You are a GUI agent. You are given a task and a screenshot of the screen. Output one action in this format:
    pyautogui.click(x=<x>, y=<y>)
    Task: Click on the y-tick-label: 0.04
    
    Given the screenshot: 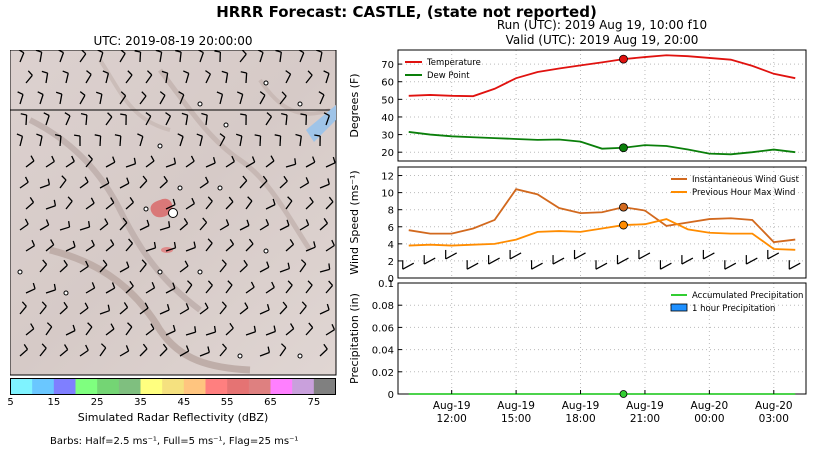 What is the action you would take?
    pyautogui.click(x=383, y=351)
    